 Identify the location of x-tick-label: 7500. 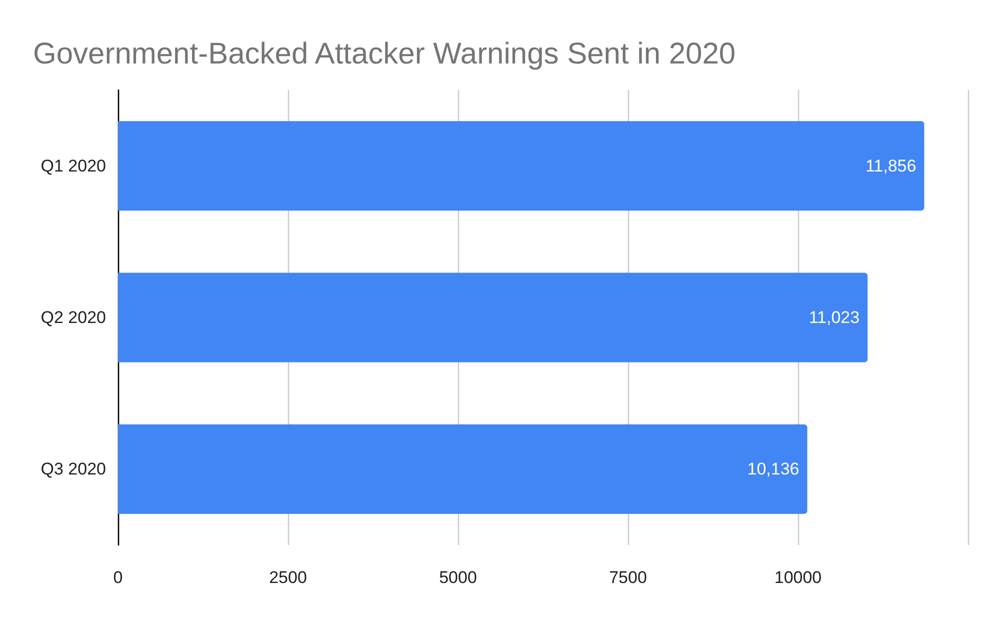
(628, 577).